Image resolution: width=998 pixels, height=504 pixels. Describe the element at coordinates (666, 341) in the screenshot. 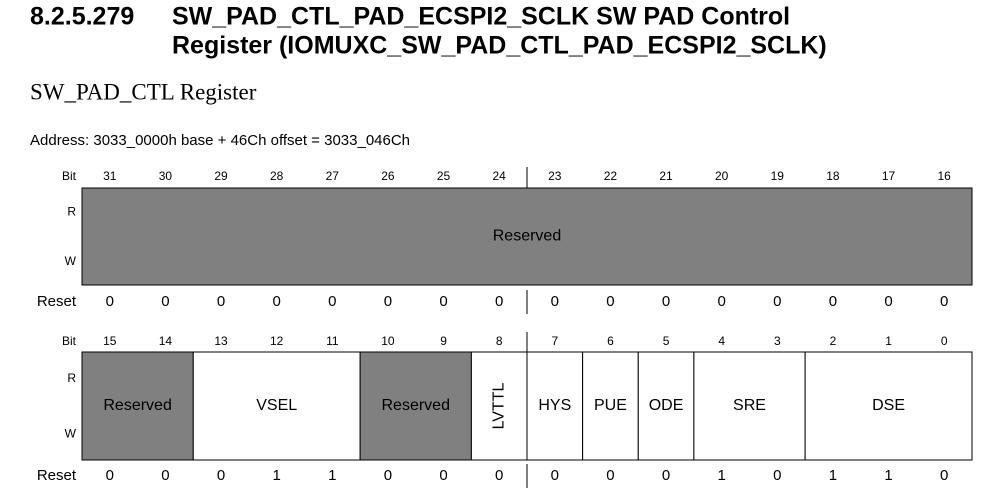

I see `bit-number: 5` at that location.